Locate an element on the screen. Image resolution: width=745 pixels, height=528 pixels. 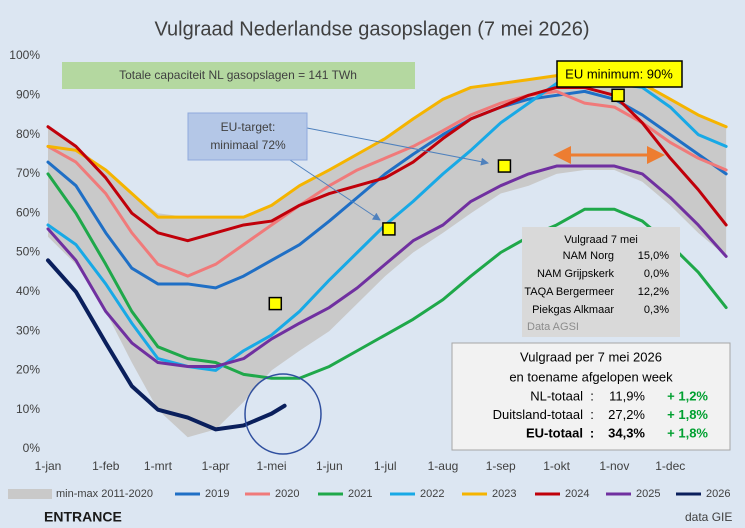
legend-label: 2020 is located at coordinates (287, 494).